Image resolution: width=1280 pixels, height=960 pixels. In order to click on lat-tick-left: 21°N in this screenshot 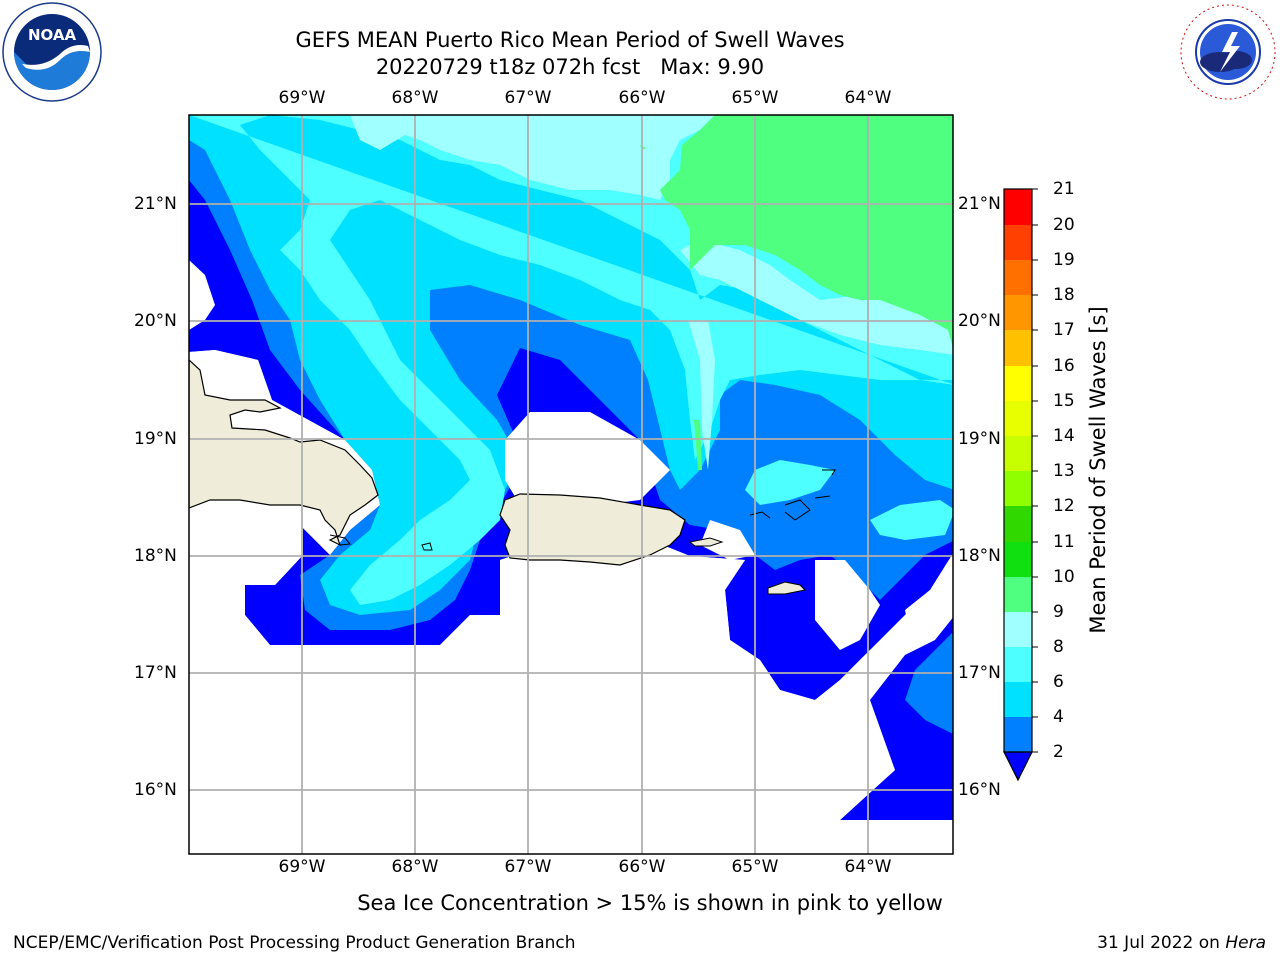, I will do `click(155, 204)`.